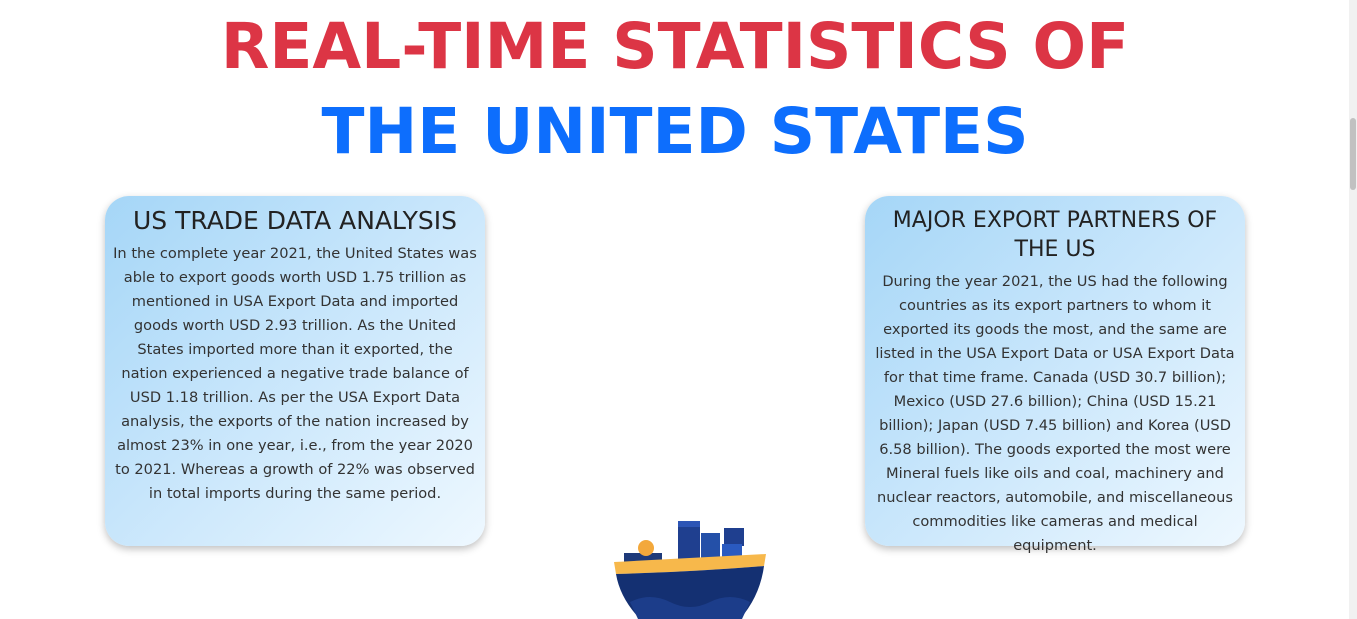 Image resolution: width=1357 pixels, height=619 pixels. What do you see at coordinates (295, 220) in the screenshot?
I see `trade-analysis-heading: US TRADE DATA ANALYSIS` at bounding box center [295, 220].